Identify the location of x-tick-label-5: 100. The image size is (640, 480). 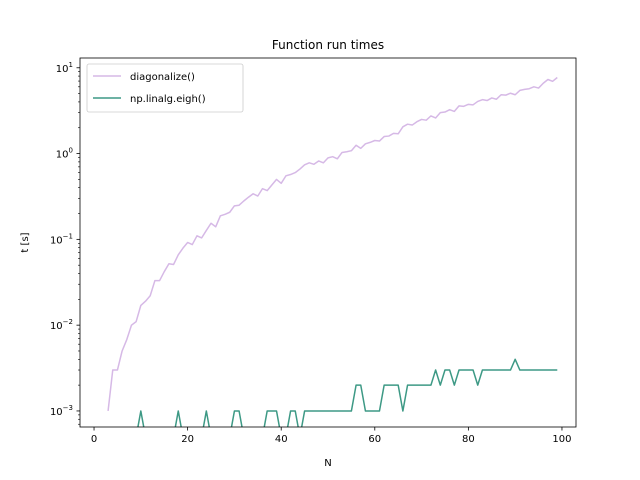
(561, 439).